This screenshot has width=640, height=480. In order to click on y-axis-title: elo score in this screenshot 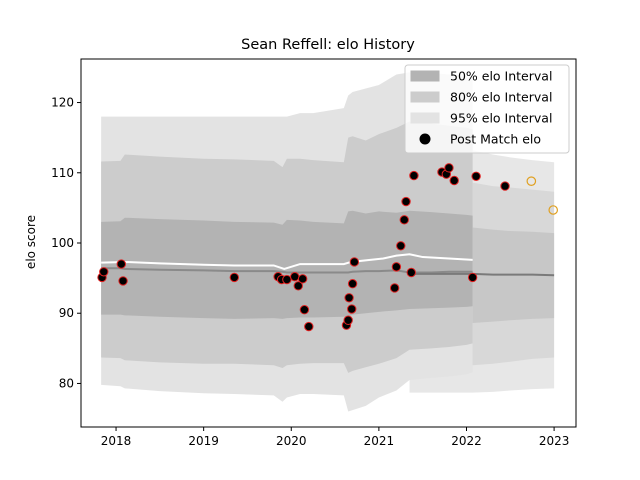, I will do `click(31, 242)`.